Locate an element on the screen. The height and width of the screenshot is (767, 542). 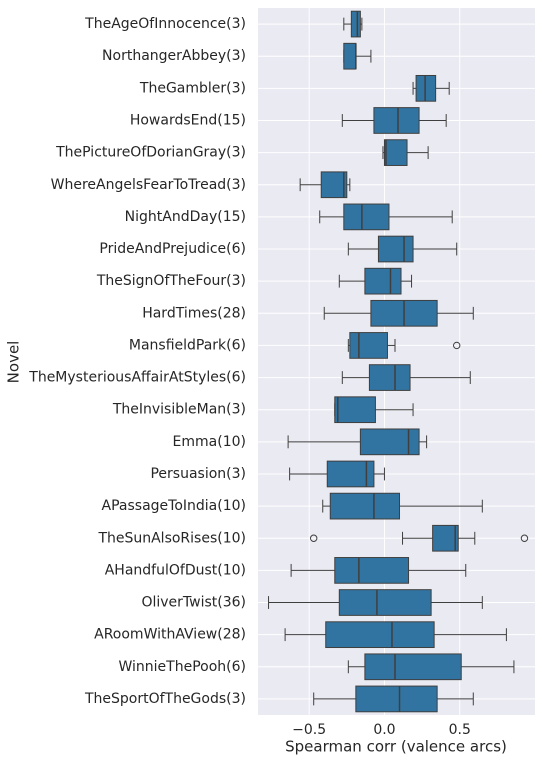
y-tick-label: TheMysteriousAffairAtStyles(6) is located at coordinates (137, 378).